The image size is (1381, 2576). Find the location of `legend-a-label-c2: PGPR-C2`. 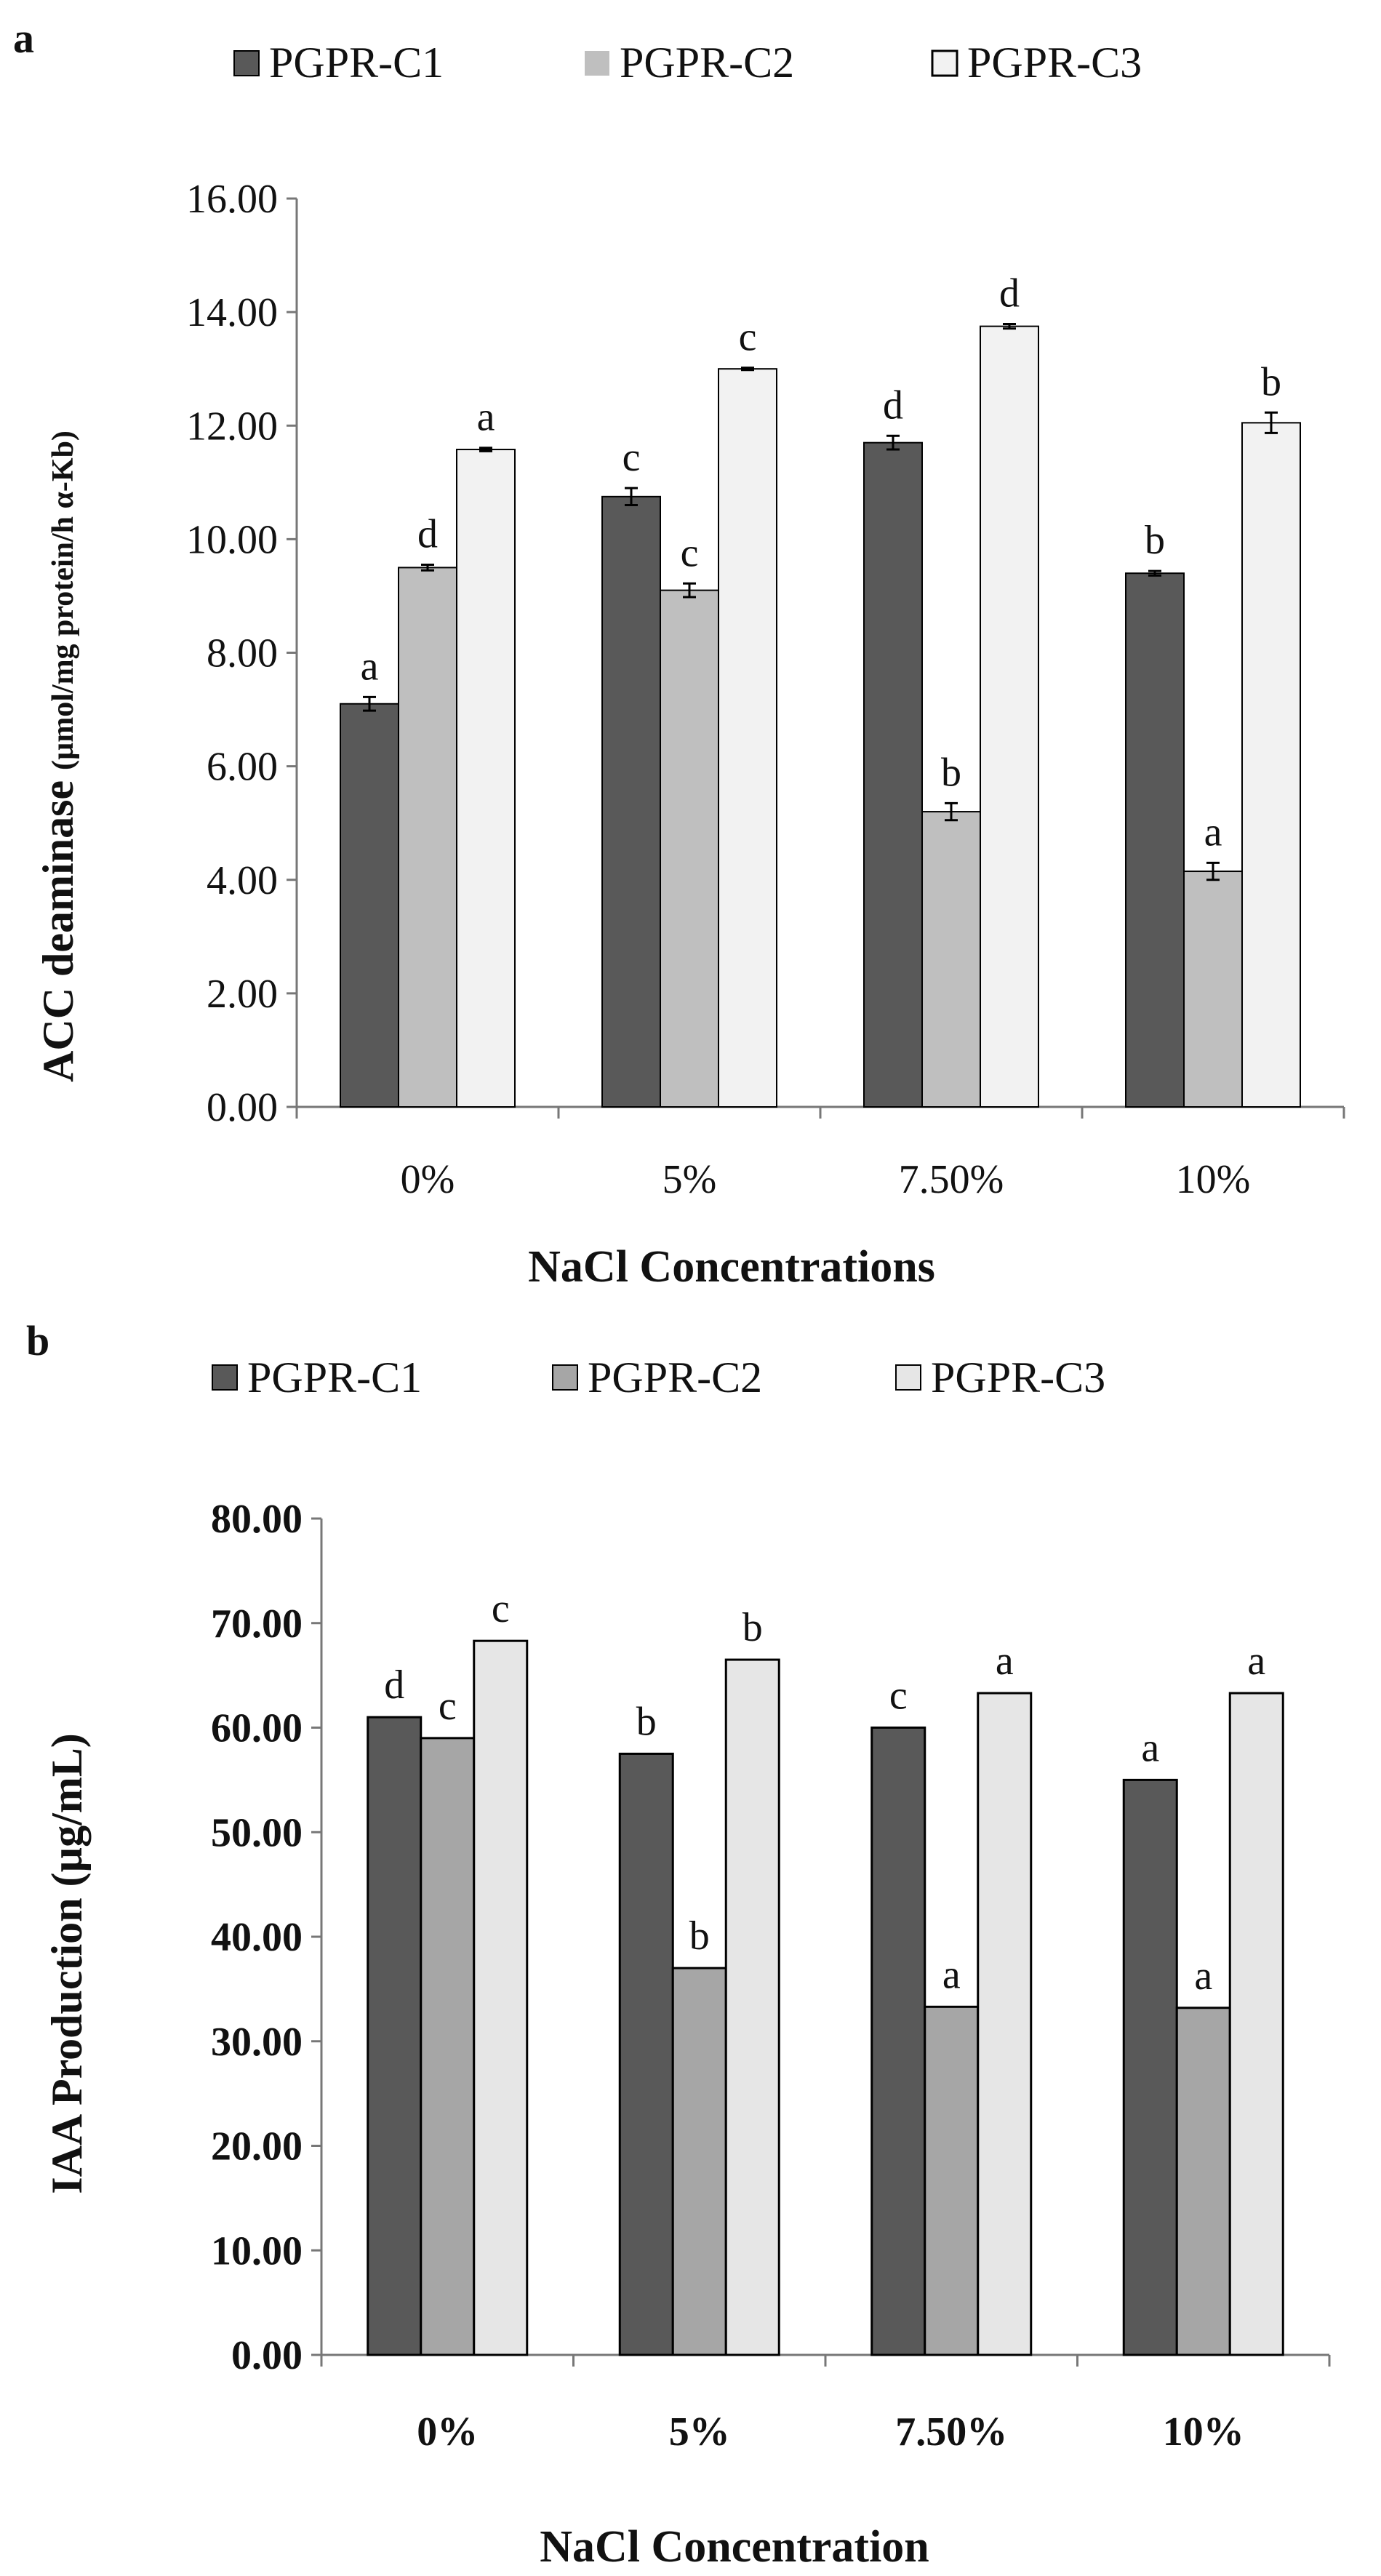

legend-a-label-c2: PGPR-C2 is located at coordinates (707, 63).